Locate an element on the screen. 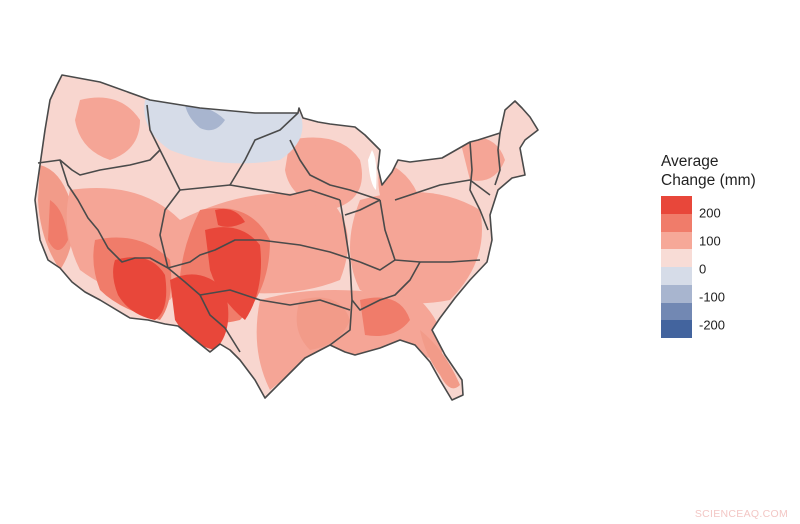 The width and height of the screenshot is (800, 524). watermark: SCIENCEAQ.COM is located at coordinates (741, 514).